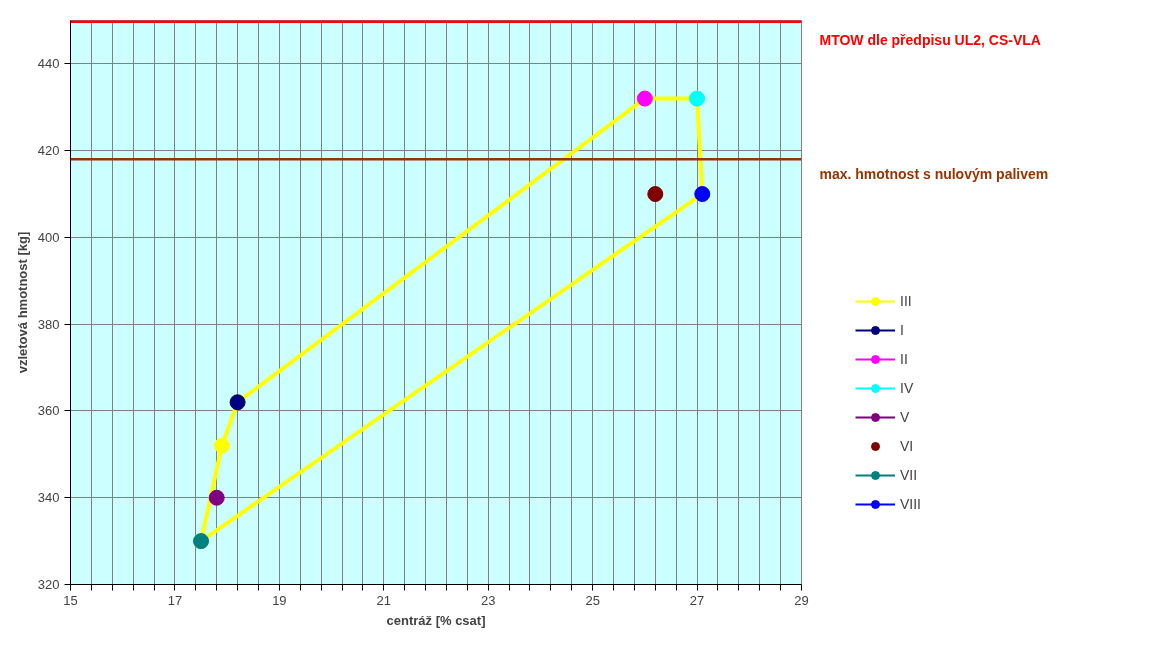 The width and height of the screenshot is (1170, 654). What do you see at coordinates (905, 417) in the screenshot?
I see `legend-label: V` at bounding box center [905, 417].